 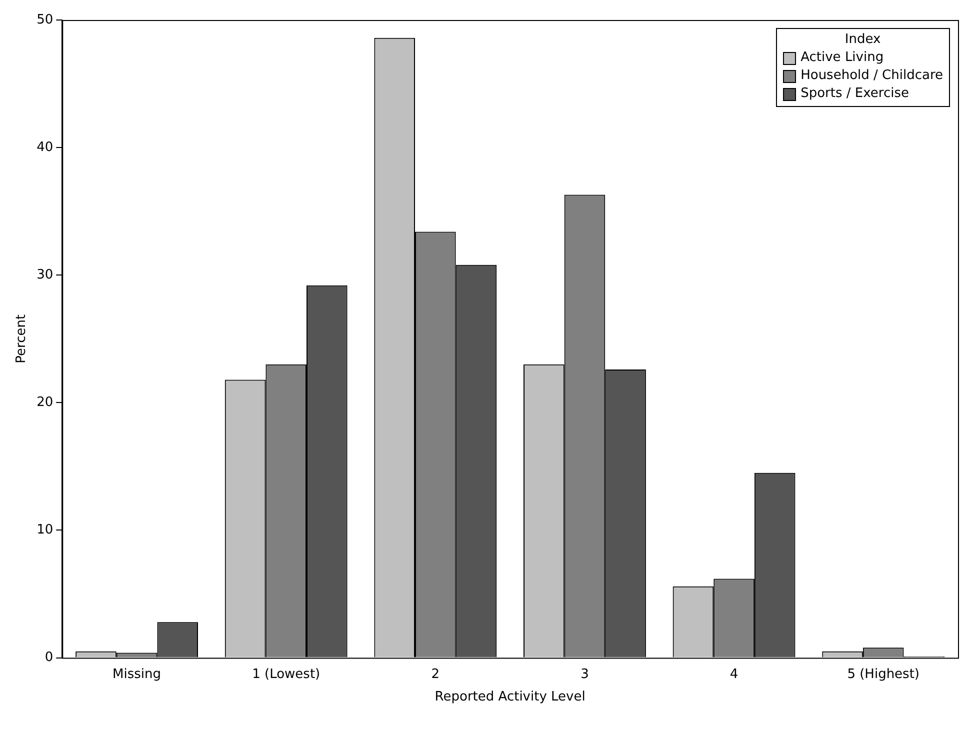 What do you see at coordinates (510, 697) in the screenshot?
I see `x-axis-title: Reported Activity Level` at bounding box center [510, 697].